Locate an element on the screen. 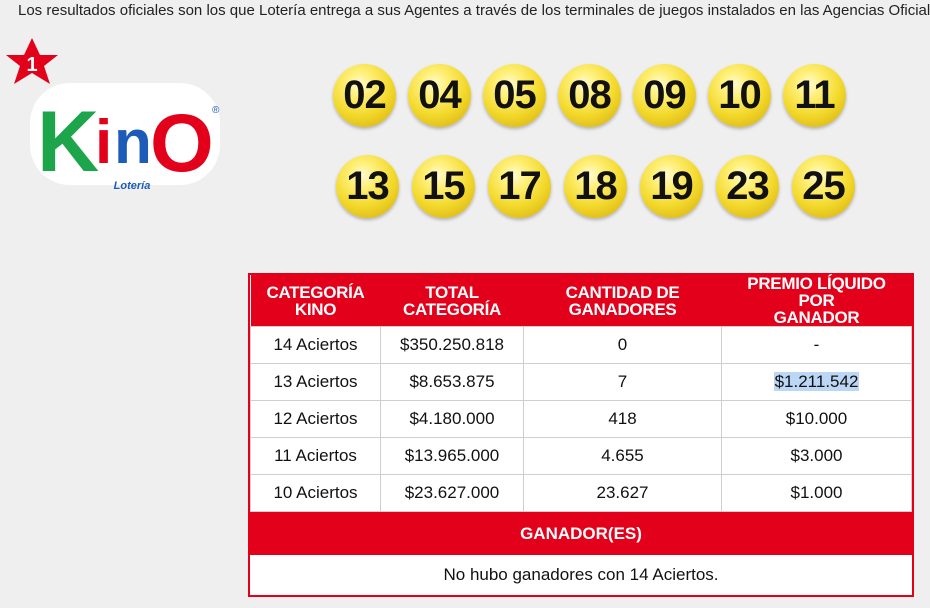 The image size is (930, 608). winning-numbers-row-1: 02 04 05 08 09 10 11 is located at coordinates (589, 95).